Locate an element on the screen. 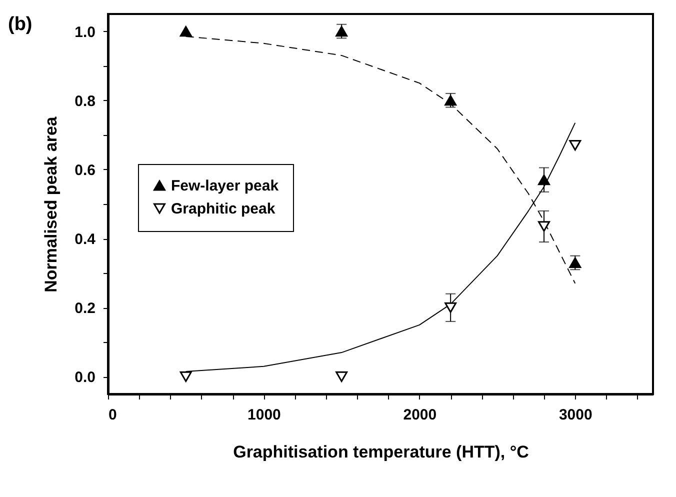 The image size is (676, 497). y-tick-label: 0.2 is located at coordinates (85, 309).